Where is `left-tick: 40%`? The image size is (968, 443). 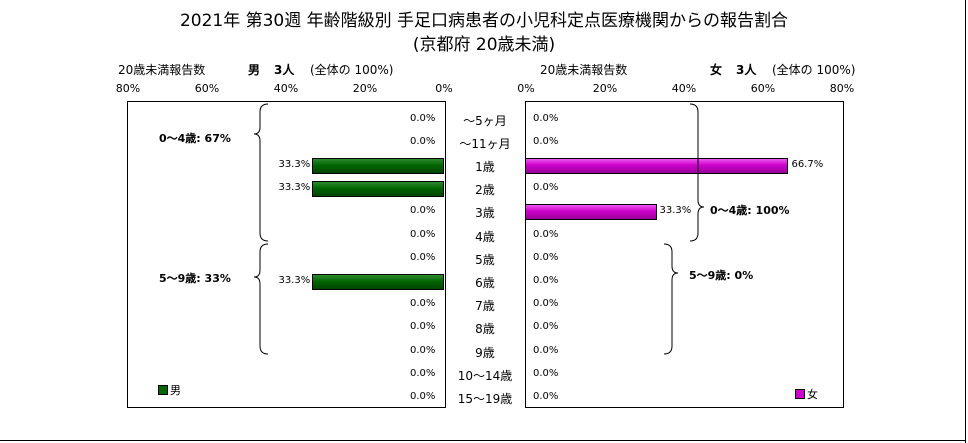
left-tick: 40% is located at coordinates (286, 88).